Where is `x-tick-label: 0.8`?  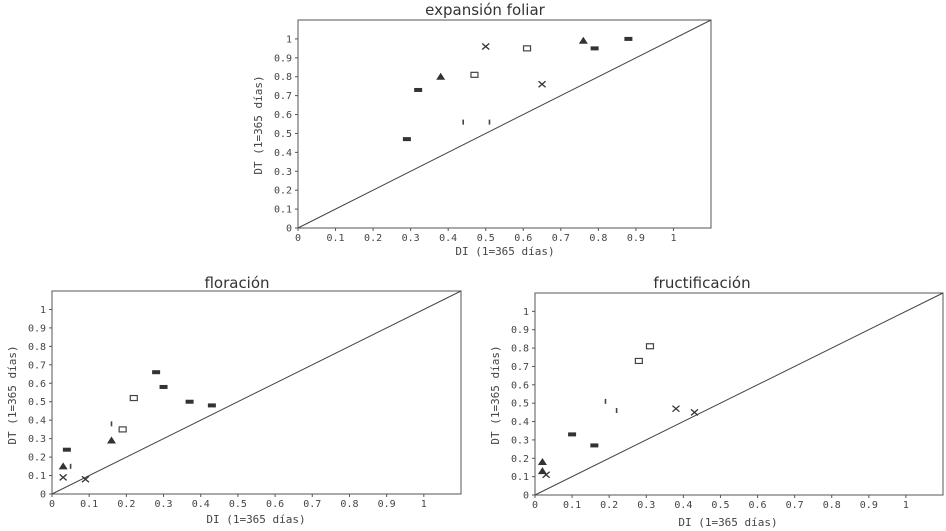 x-tick-label: 0.8 is located at coordinates (598, 238).